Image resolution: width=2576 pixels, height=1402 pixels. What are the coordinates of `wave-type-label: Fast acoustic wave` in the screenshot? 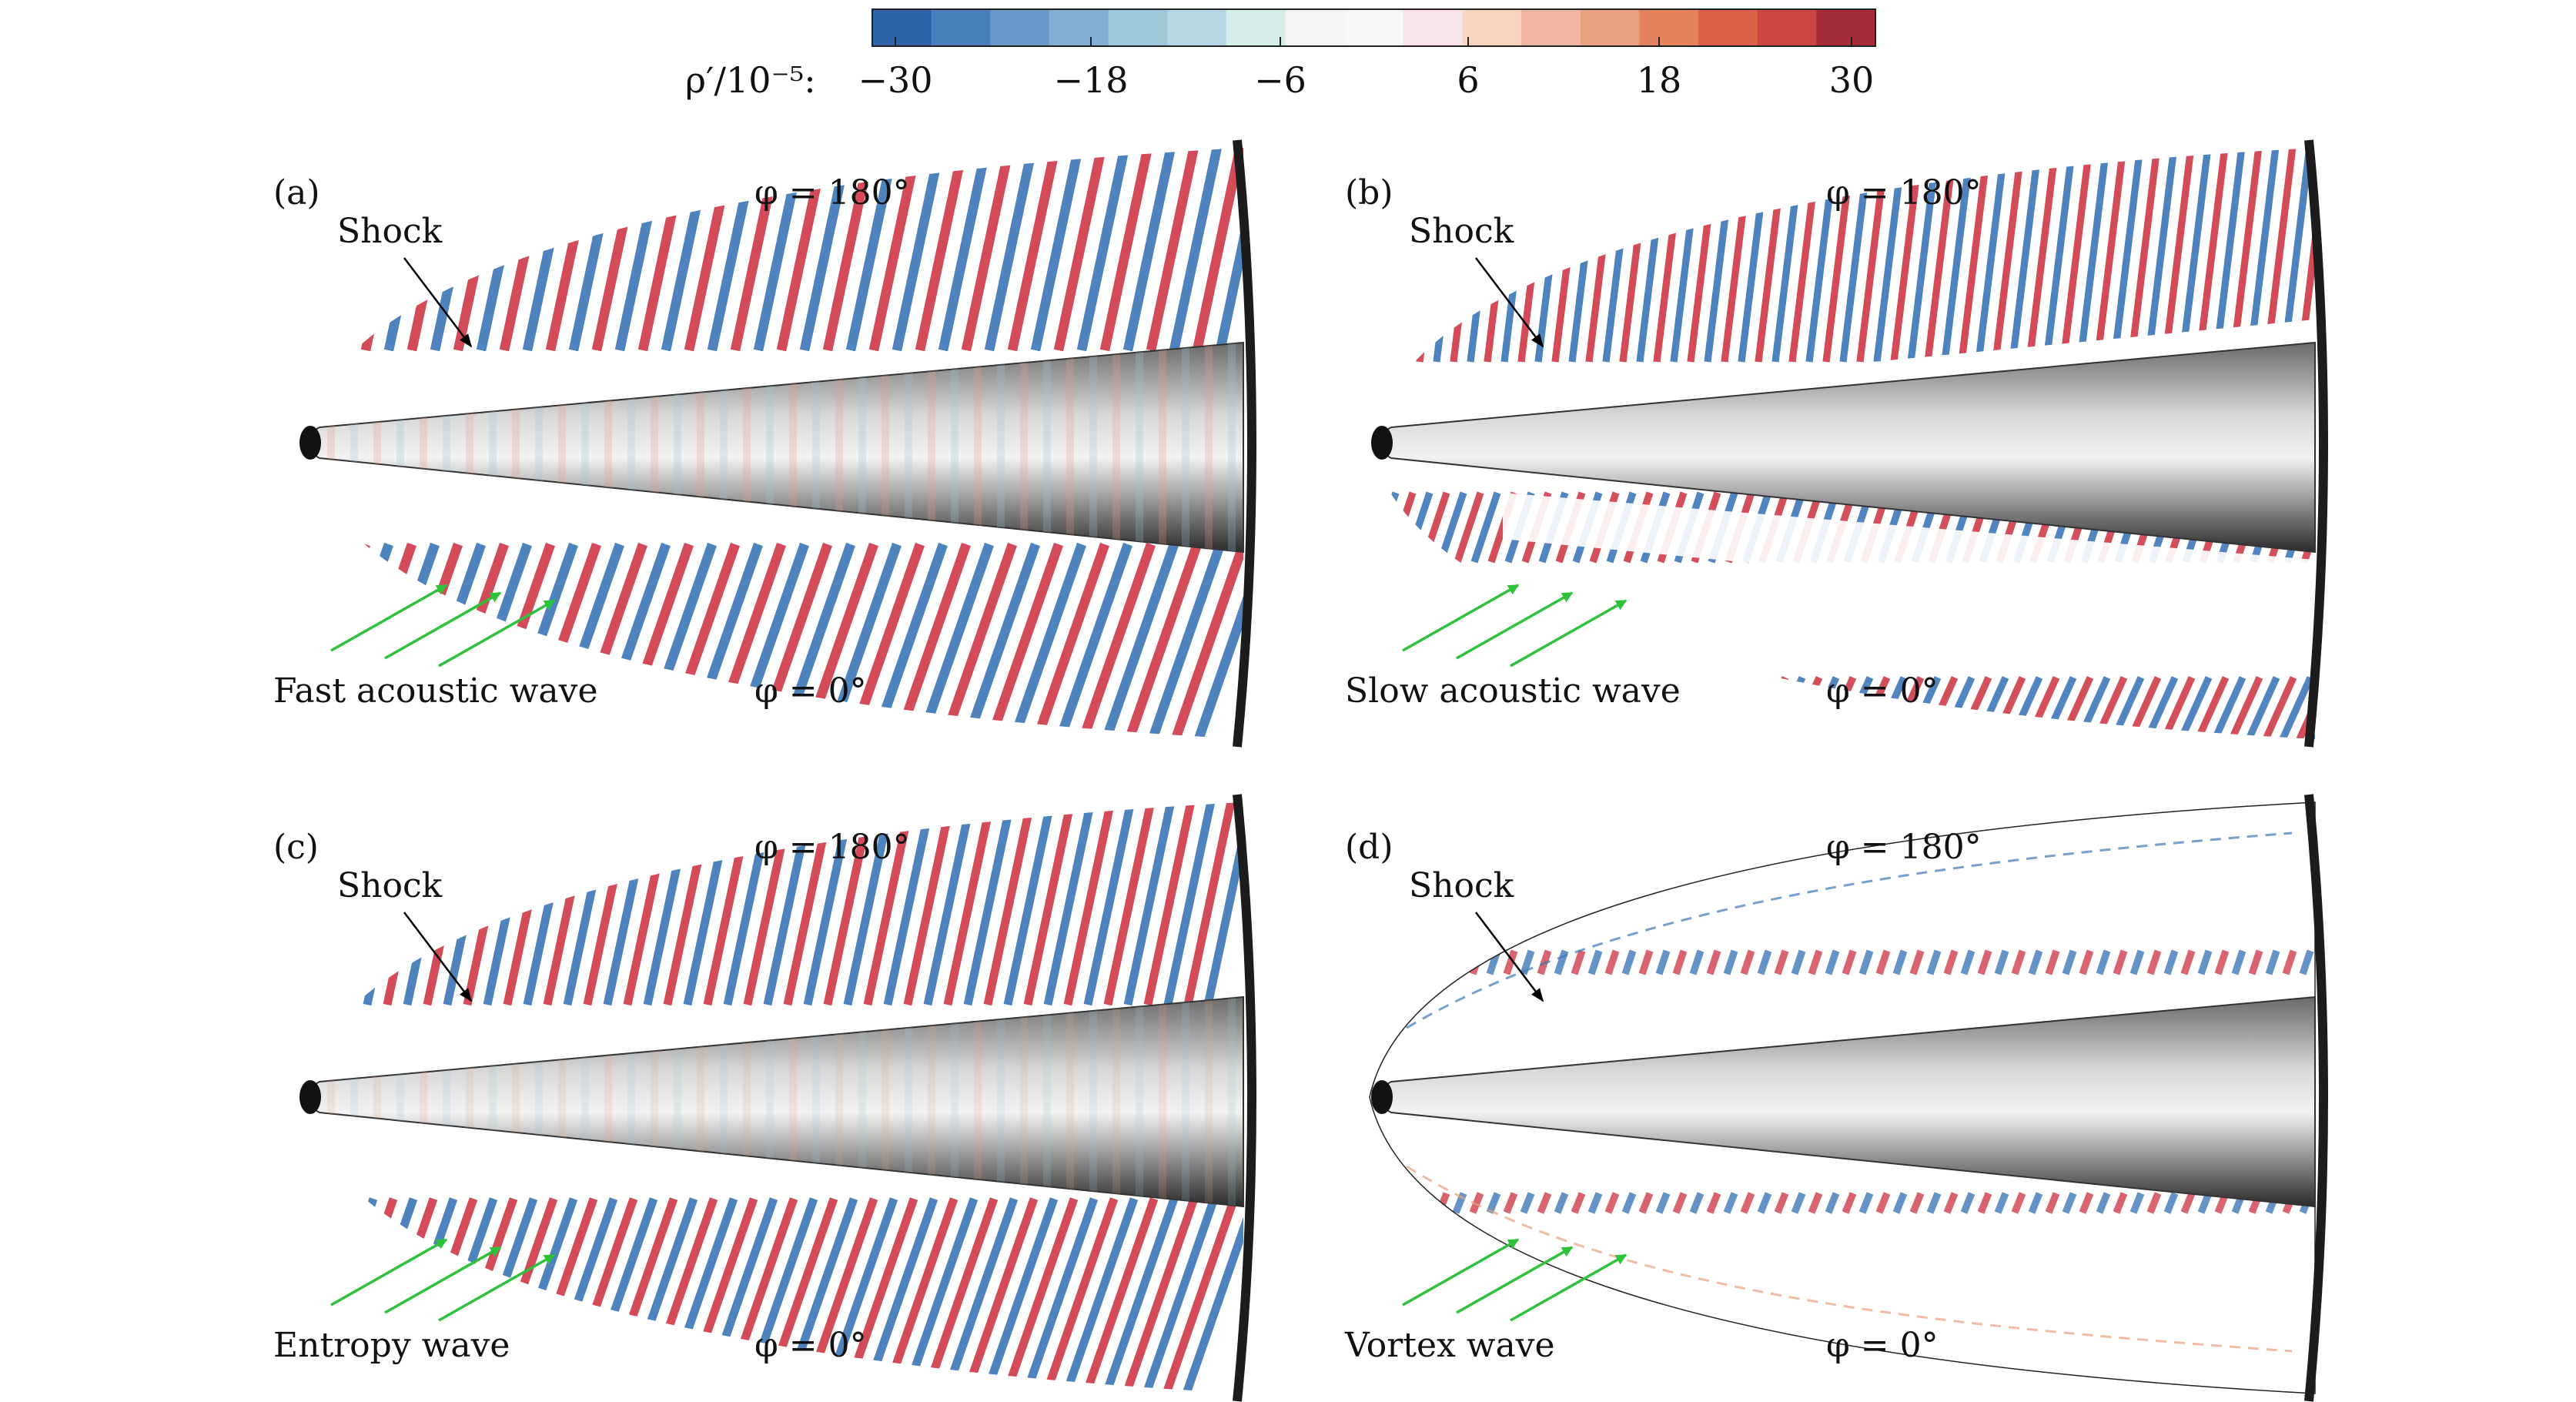 It's located at (435, 691).